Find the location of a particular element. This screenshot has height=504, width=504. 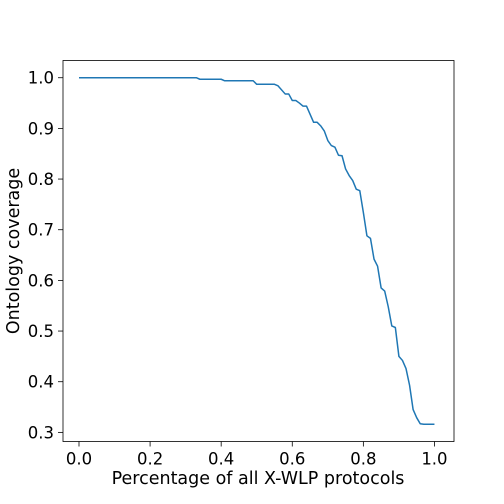

x-axis-ticks: 0.0 0.2 0.4 0.6 0.8 1.0 is located at coordinates (257, 455).